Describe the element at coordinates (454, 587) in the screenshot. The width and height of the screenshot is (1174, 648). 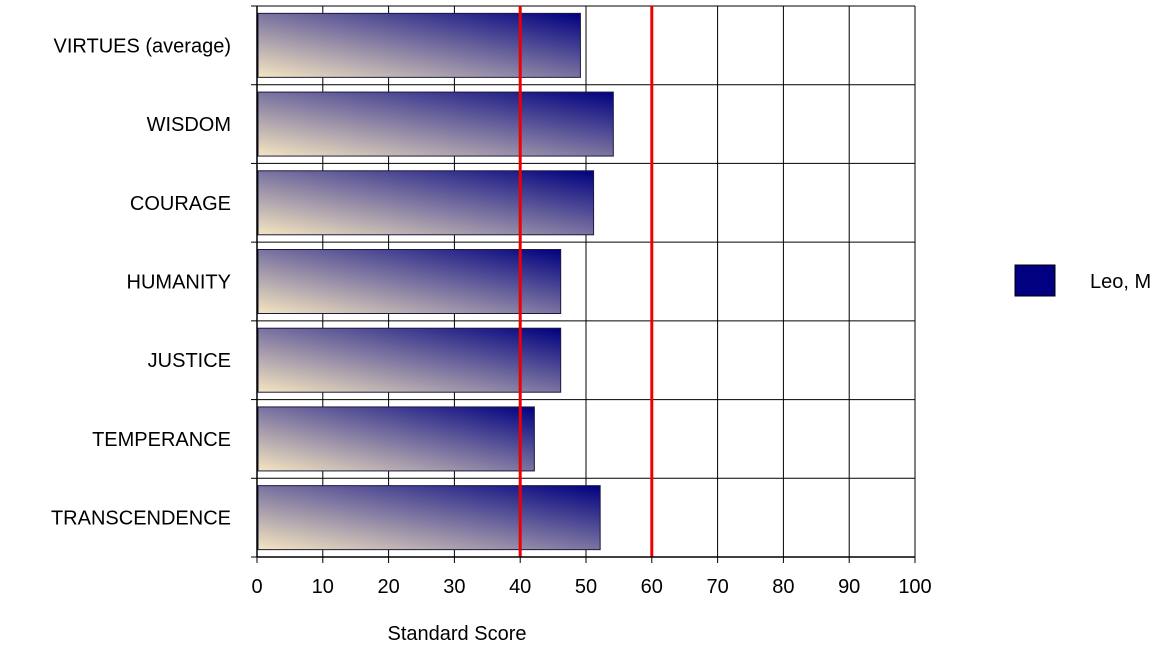
I see `x-tick-label: 30` at that location.